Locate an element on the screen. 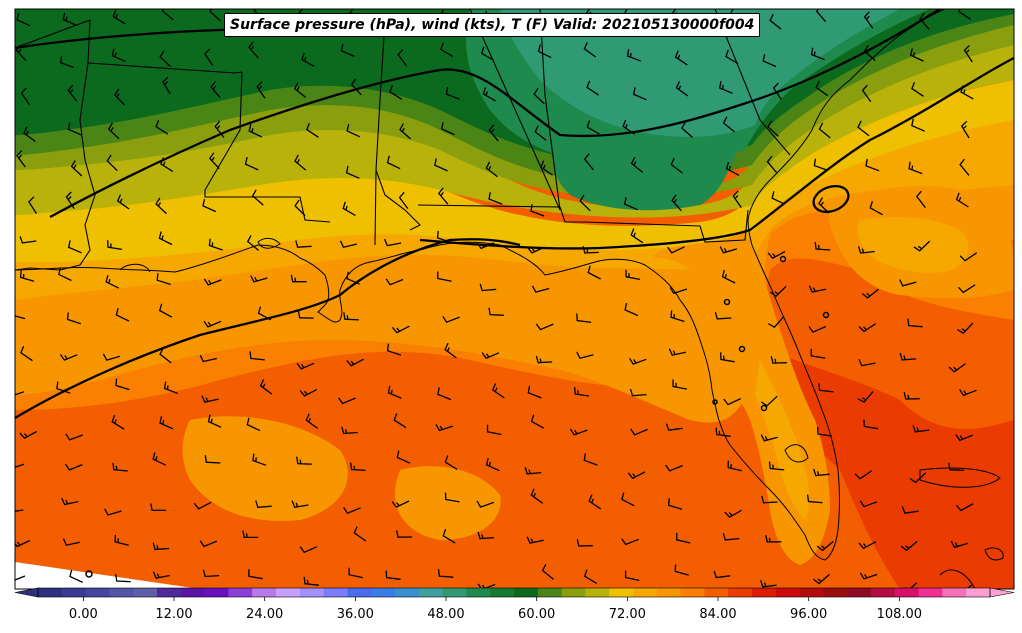 The width and height of the screenshot is (1022, 633). colorbar-tick-label: 24.00 is located at coordinates (265, 614).